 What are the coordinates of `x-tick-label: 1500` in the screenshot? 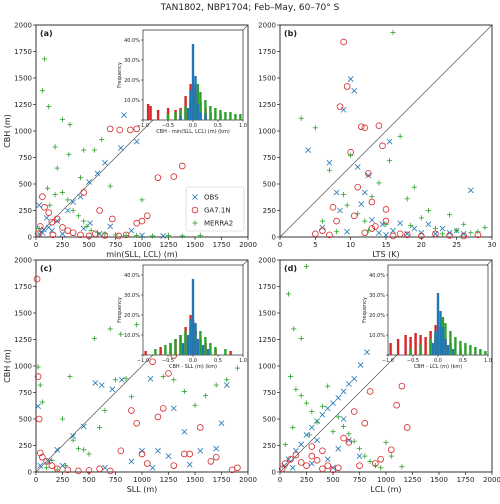 It's located at (195, 480).